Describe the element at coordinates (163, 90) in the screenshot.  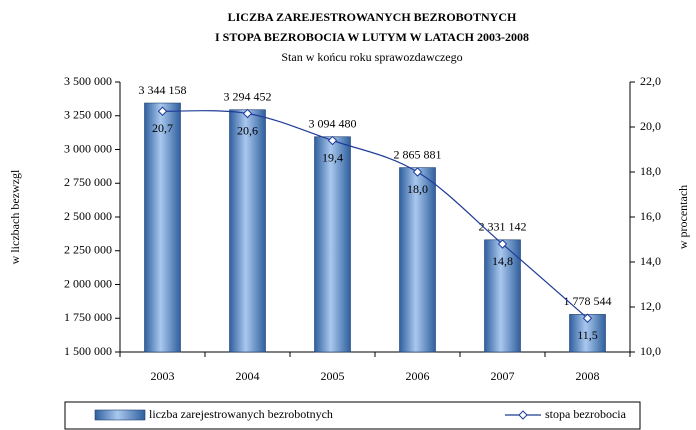
I see `bar-value-label: 3 344 158` at that location.